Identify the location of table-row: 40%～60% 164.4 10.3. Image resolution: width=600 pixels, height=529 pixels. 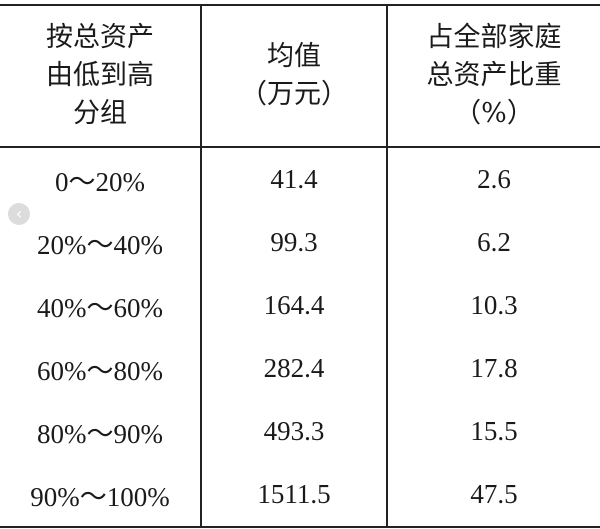
(300, 305).